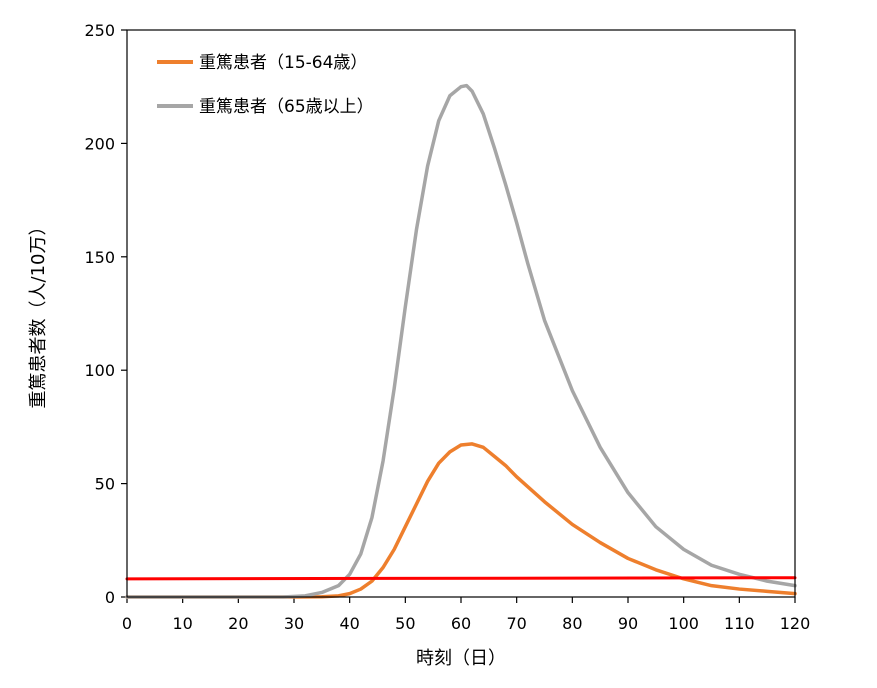 Image resolution: width=877 pixels, height=688 pixels. Describe the element at coordinates (38, 313) in the screenshot. I see `y-axis-title: 重篤患者数（人/10万）` at that location.